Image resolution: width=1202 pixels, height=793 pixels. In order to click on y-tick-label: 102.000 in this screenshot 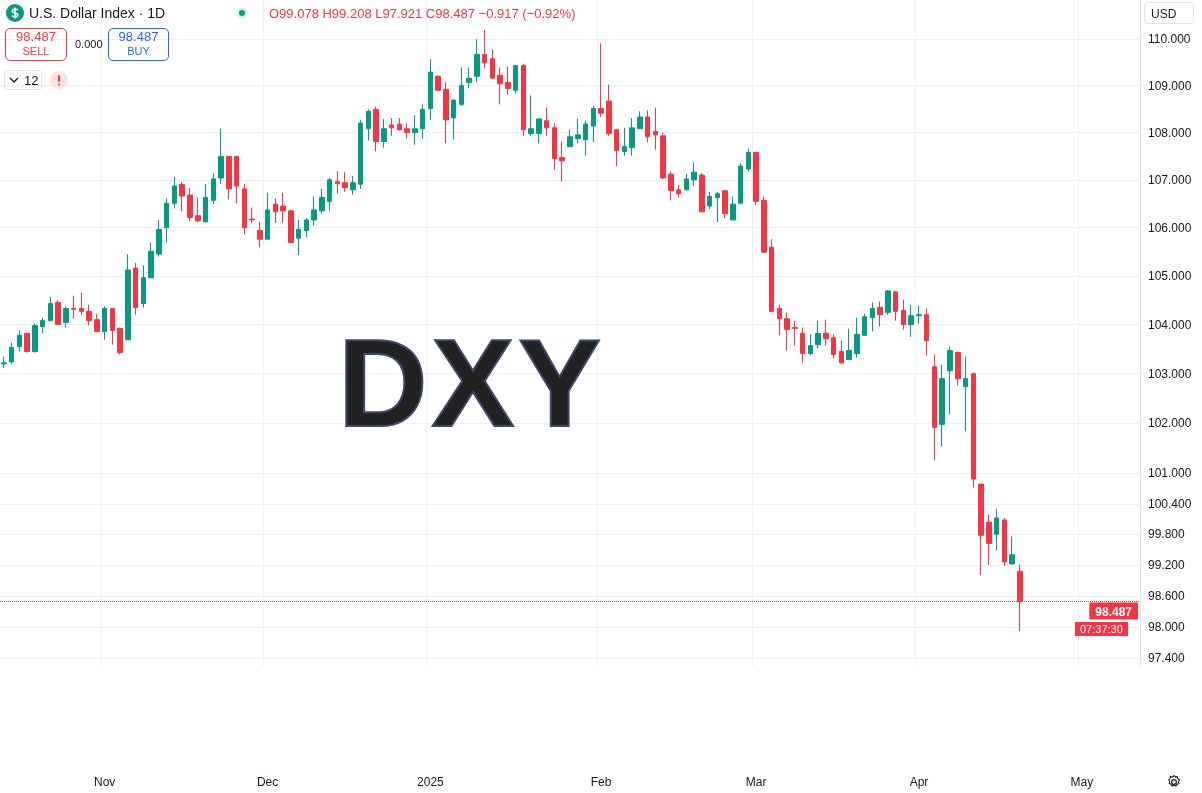, I will do `click(1170, 423)`.